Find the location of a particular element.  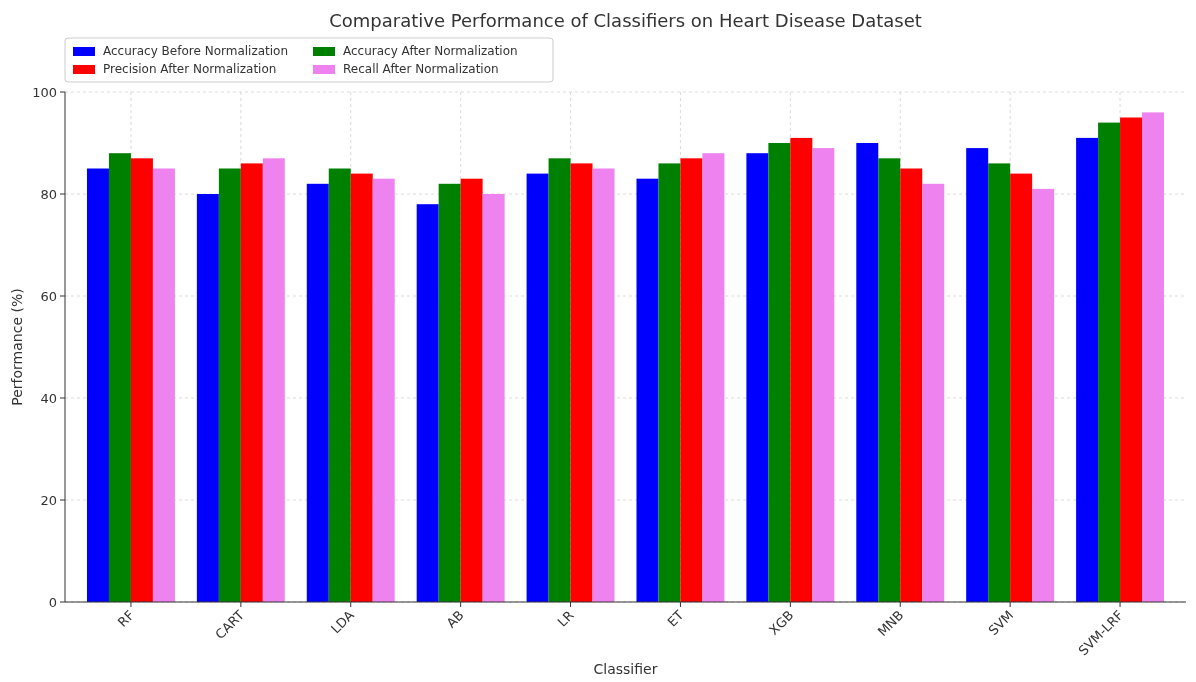

legend-label: Accuracy Before Normalization is located at coordinates (196, 51).